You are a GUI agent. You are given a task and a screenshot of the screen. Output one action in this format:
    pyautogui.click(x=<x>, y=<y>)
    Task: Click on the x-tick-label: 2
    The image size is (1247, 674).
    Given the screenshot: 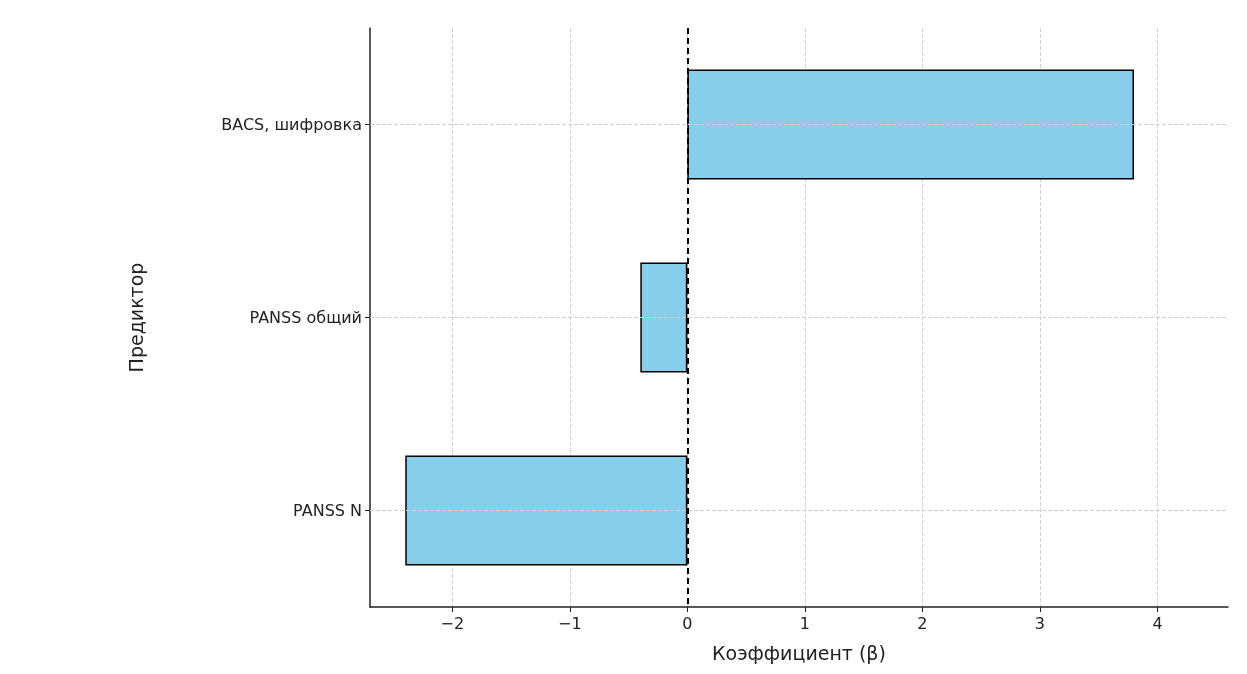 What is the action you would take?
    pyautogui.click(x=922, y=623)
    